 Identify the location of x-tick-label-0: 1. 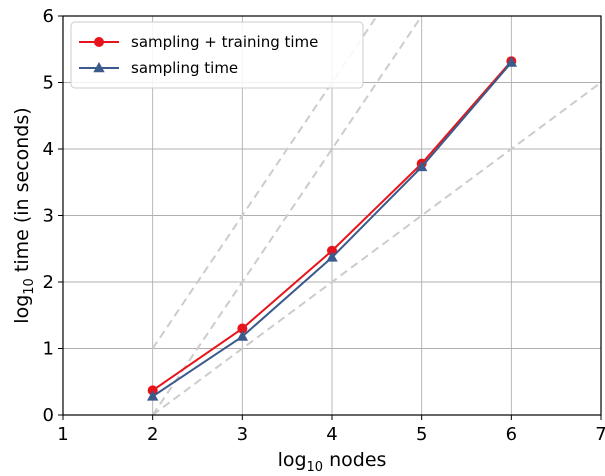
(62, 434).